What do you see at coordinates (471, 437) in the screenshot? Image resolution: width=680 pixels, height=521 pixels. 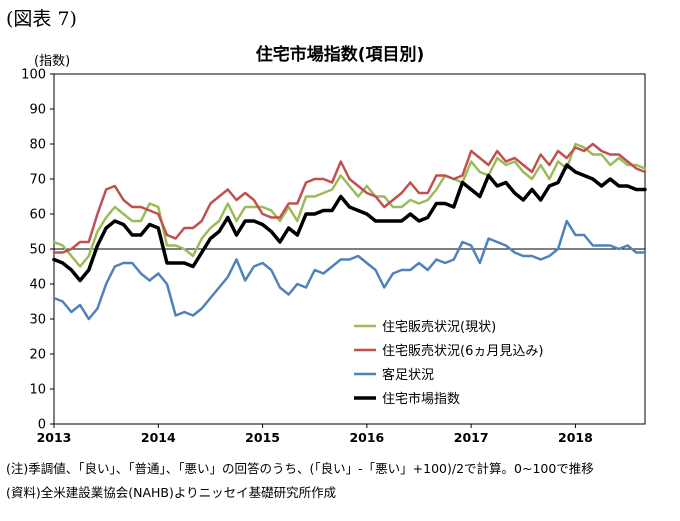 I see `x-tick-label: 2017` at bounding box center [471, 437].